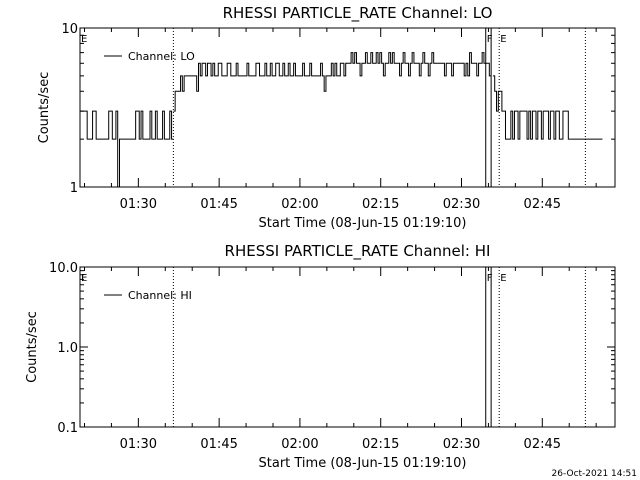 The height and width of the screenshot is (480, 640). What do you see at coordinates (363, 223) in the screenshot?
I see `chart1-x-axis-label: Start Time (08-Jun-15 01:19:10)` at bounding box center [363, 223].